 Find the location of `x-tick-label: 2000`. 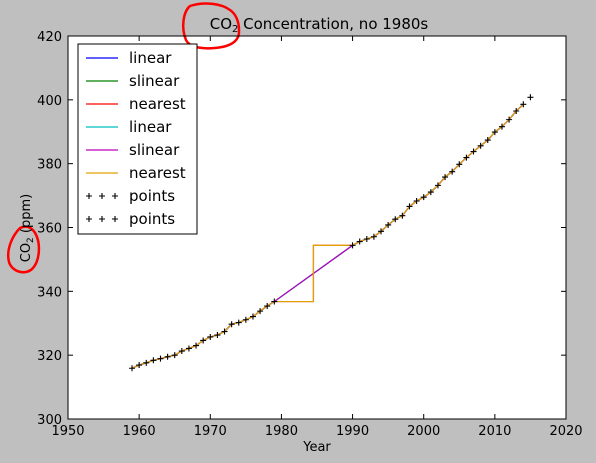

x-tick-label: 2000 is located at coordinates (423, 431).